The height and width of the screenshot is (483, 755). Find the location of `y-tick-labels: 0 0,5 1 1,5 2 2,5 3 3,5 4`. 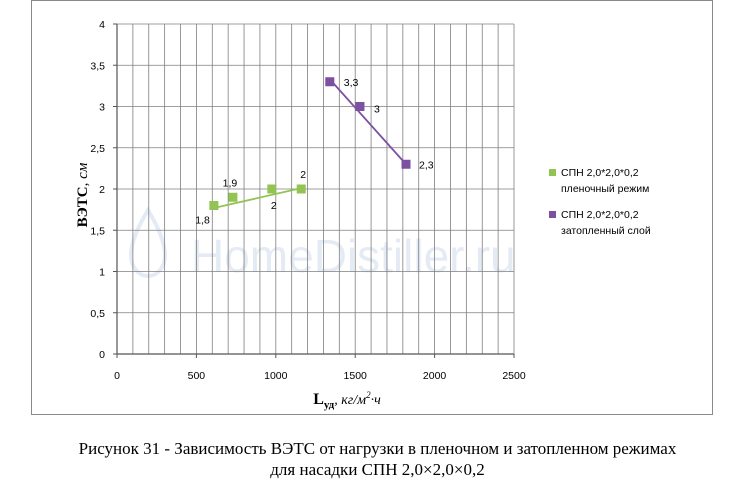

y-tick-labels: 0 0,5 1 1,5 2 2,5 3 3,5 4 is located at coordinates (97, 190).